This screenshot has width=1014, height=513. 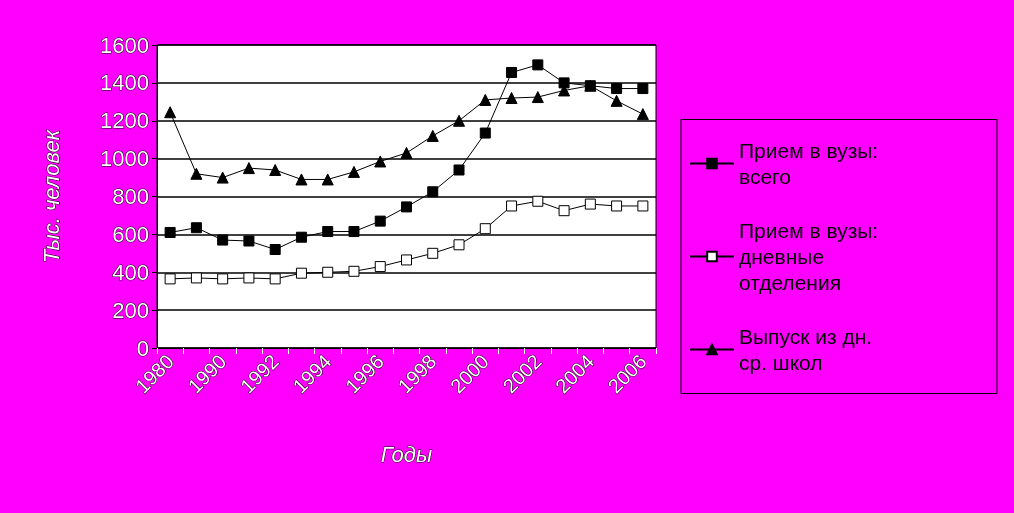 What do you see at coordinates (406, 454) in the screenshot?
I see `x-axis-title: Годы` at bounding box center [406, 454].